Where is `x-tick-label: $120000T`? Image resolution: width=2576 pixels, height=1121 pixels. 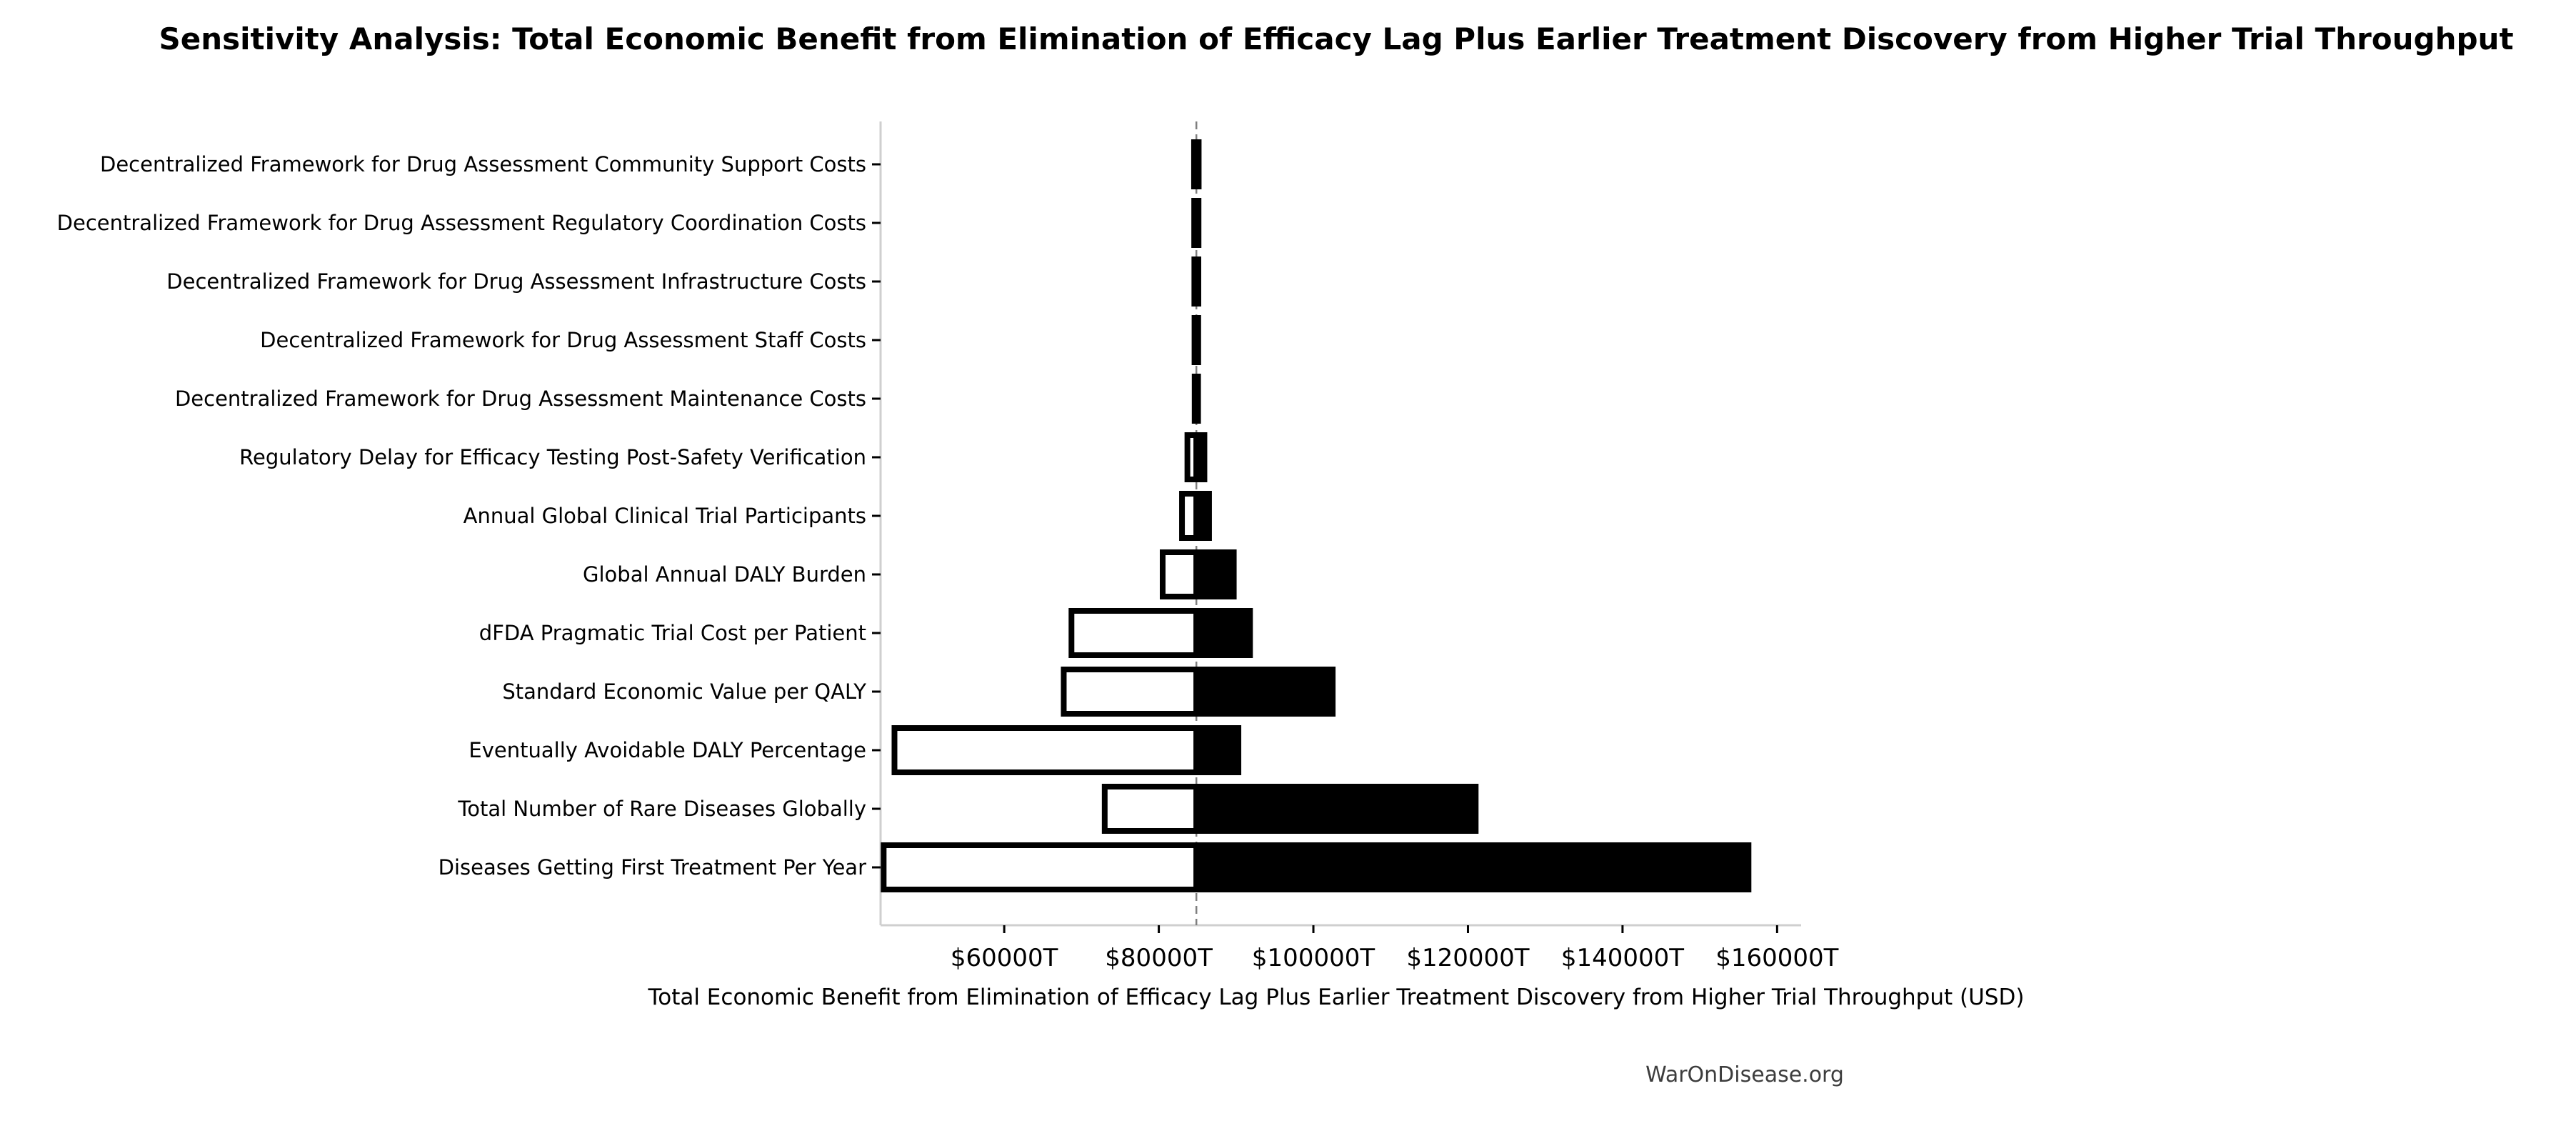
x-tick-label: $120000T is located at coordinates (1467, 958).